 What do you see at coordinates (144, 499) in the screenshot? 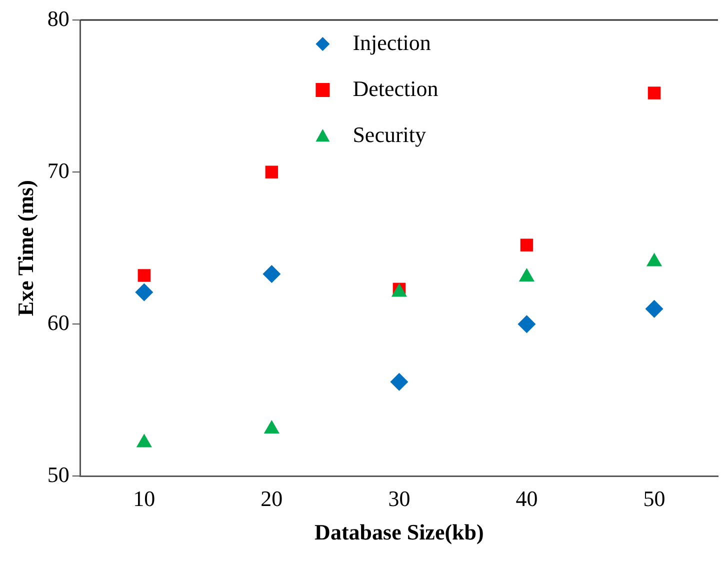
I see `x-tick-label: 10` at bounding box center [144, 499].